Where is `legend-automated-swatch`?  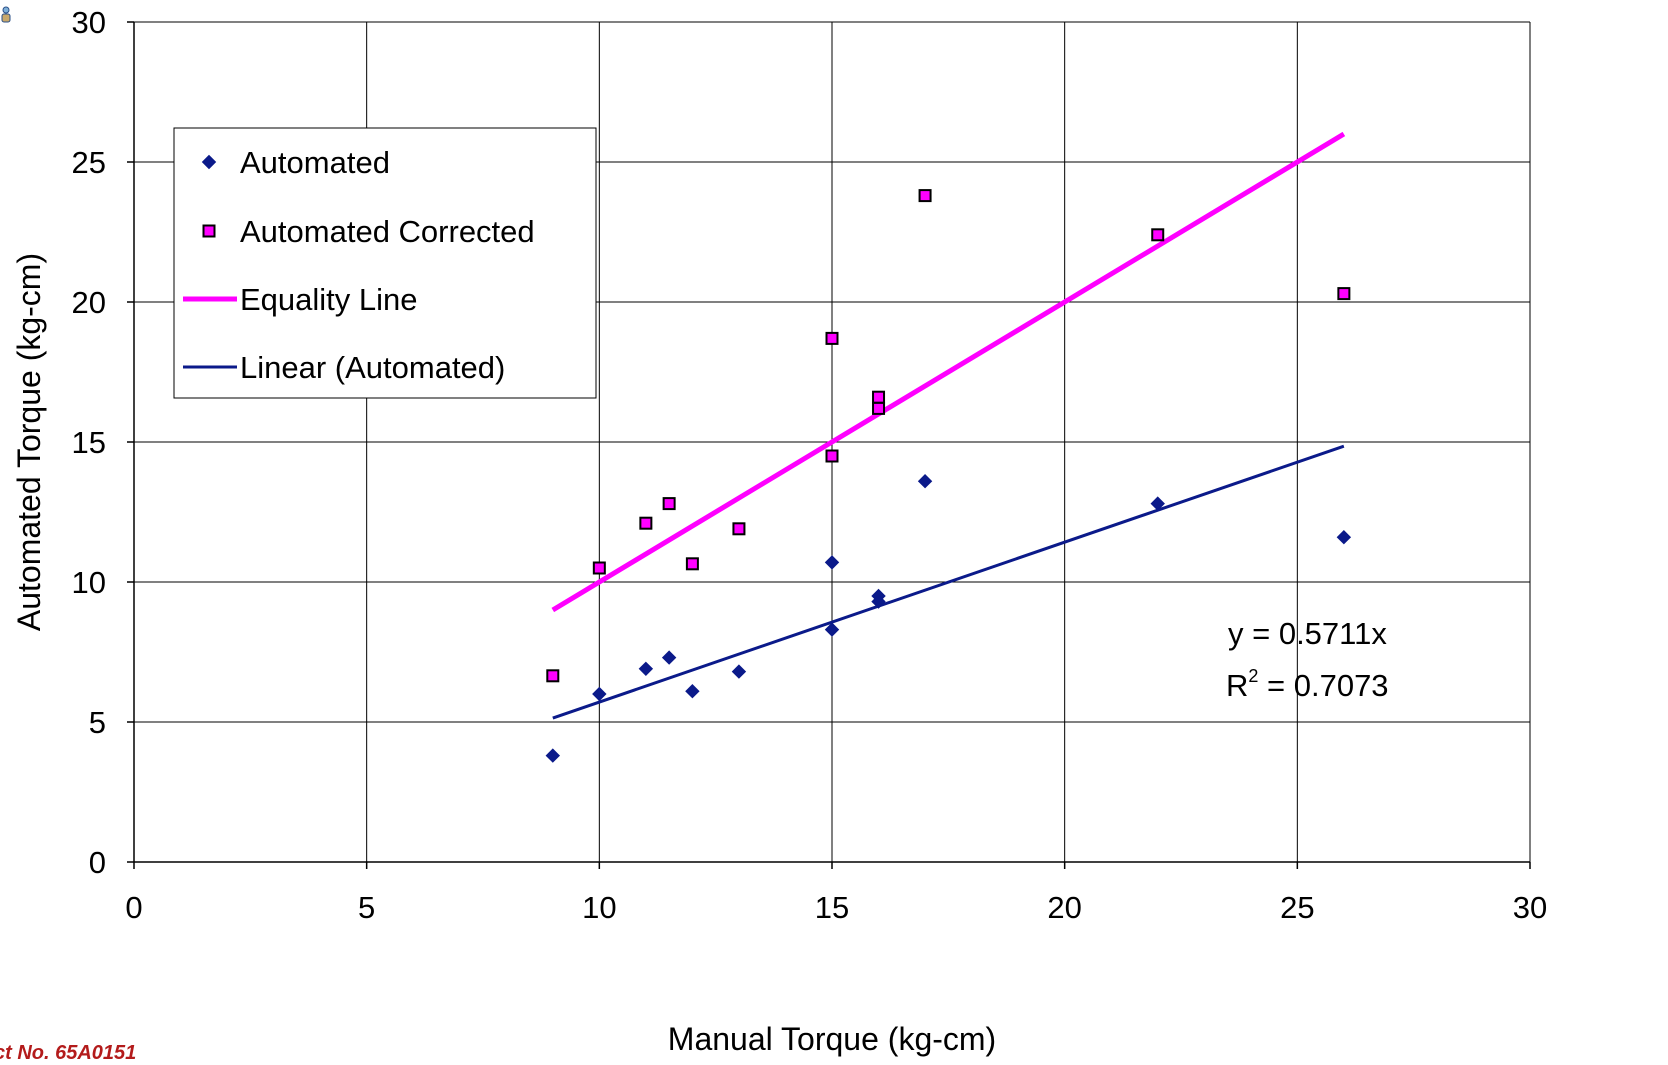 legend-automated-swatch is located at coordinates (209, 162).